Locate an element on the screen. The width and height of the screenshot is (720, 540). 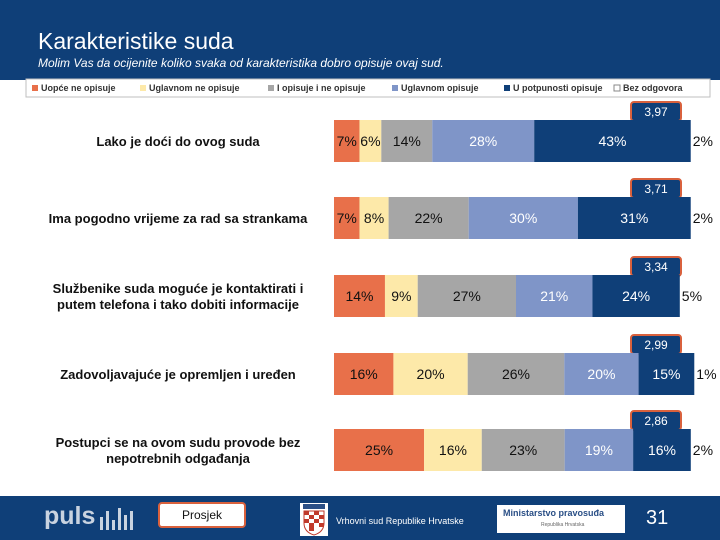
average-value: 3,34 is located at coordinates (656, 267).